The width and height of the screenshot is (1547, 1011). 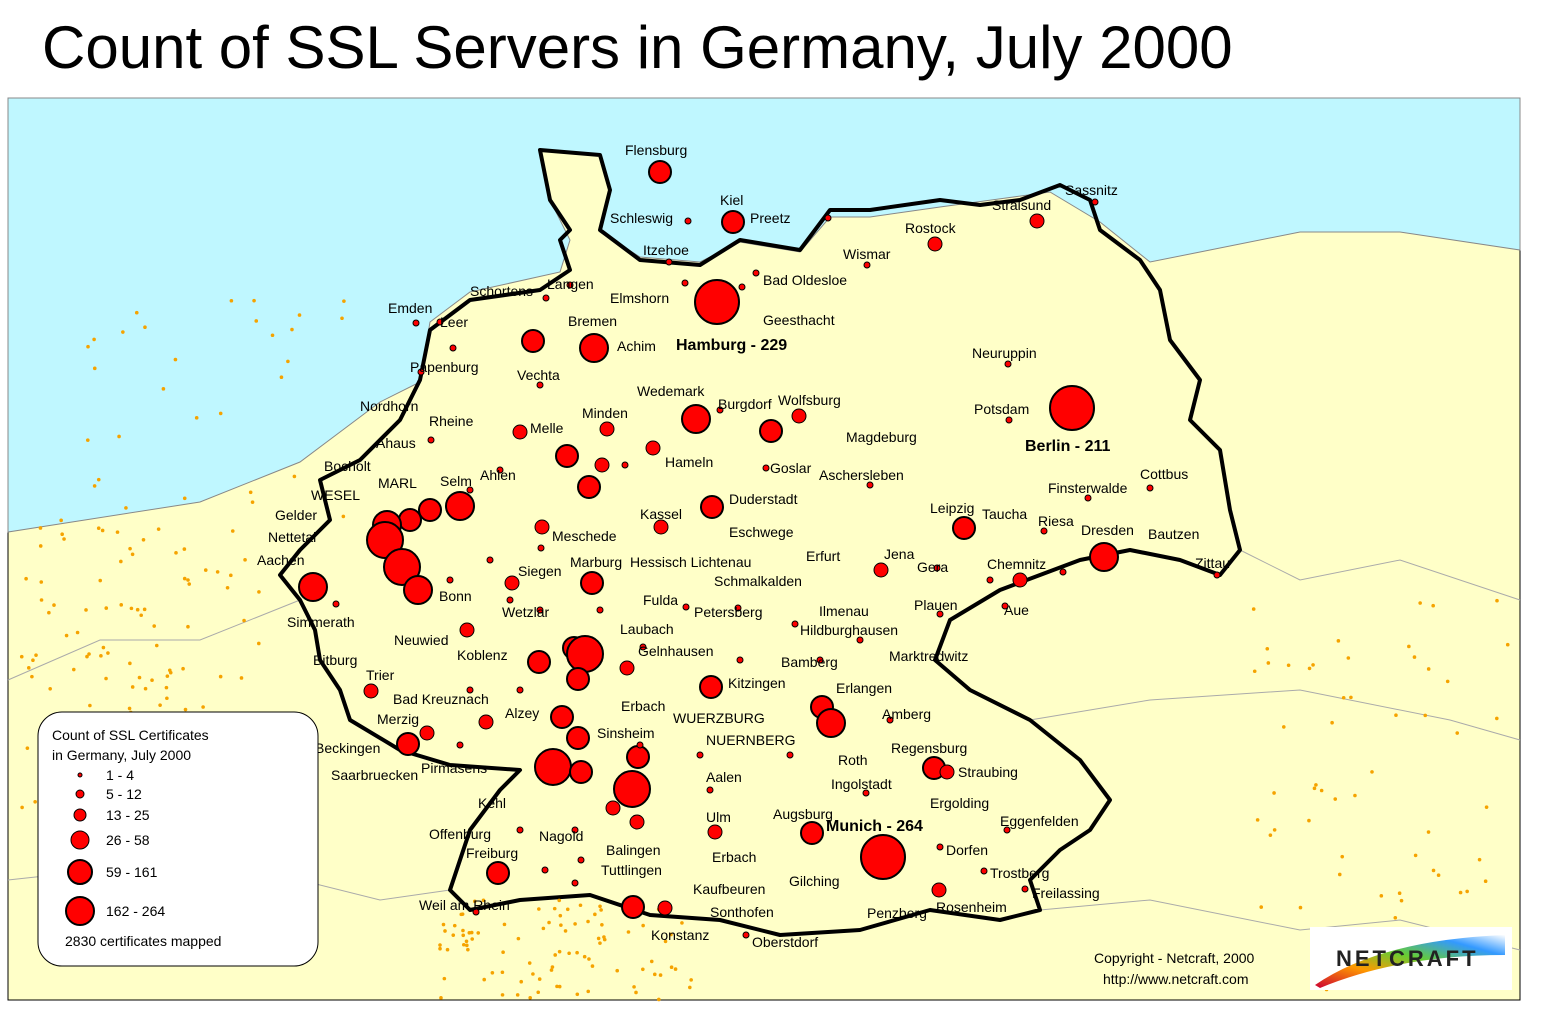 I want to click on city-label: WUERZBURG, so click(x=719, y=718).